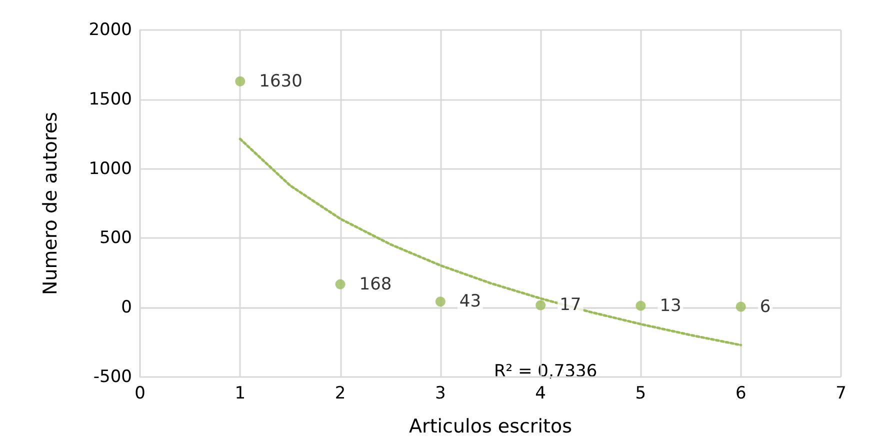 Image resolution: width=888 pixels, height=441 pixels. Describe the element at coordinates (671, 306) in the screenshot. I see `data-label: 13` at that location.